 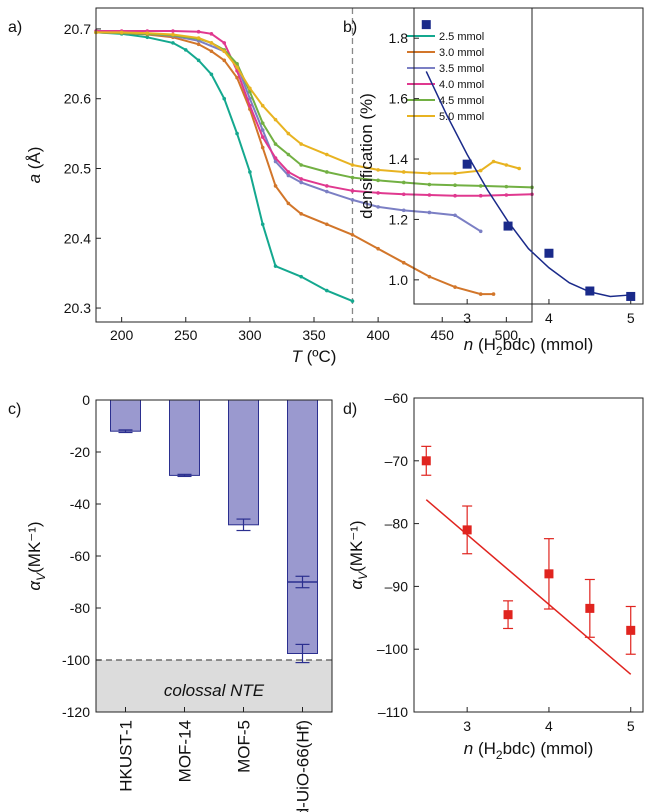 I want to click on x-axis-unit: (H, so click(x=484, y=748).